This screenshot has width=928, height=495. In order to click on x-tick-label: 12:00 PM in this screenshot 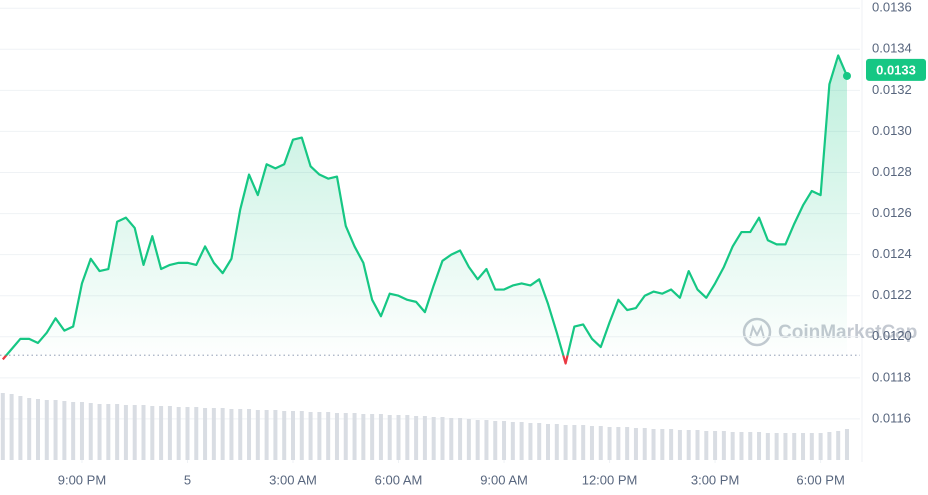, I will do `click(610, 479)`.